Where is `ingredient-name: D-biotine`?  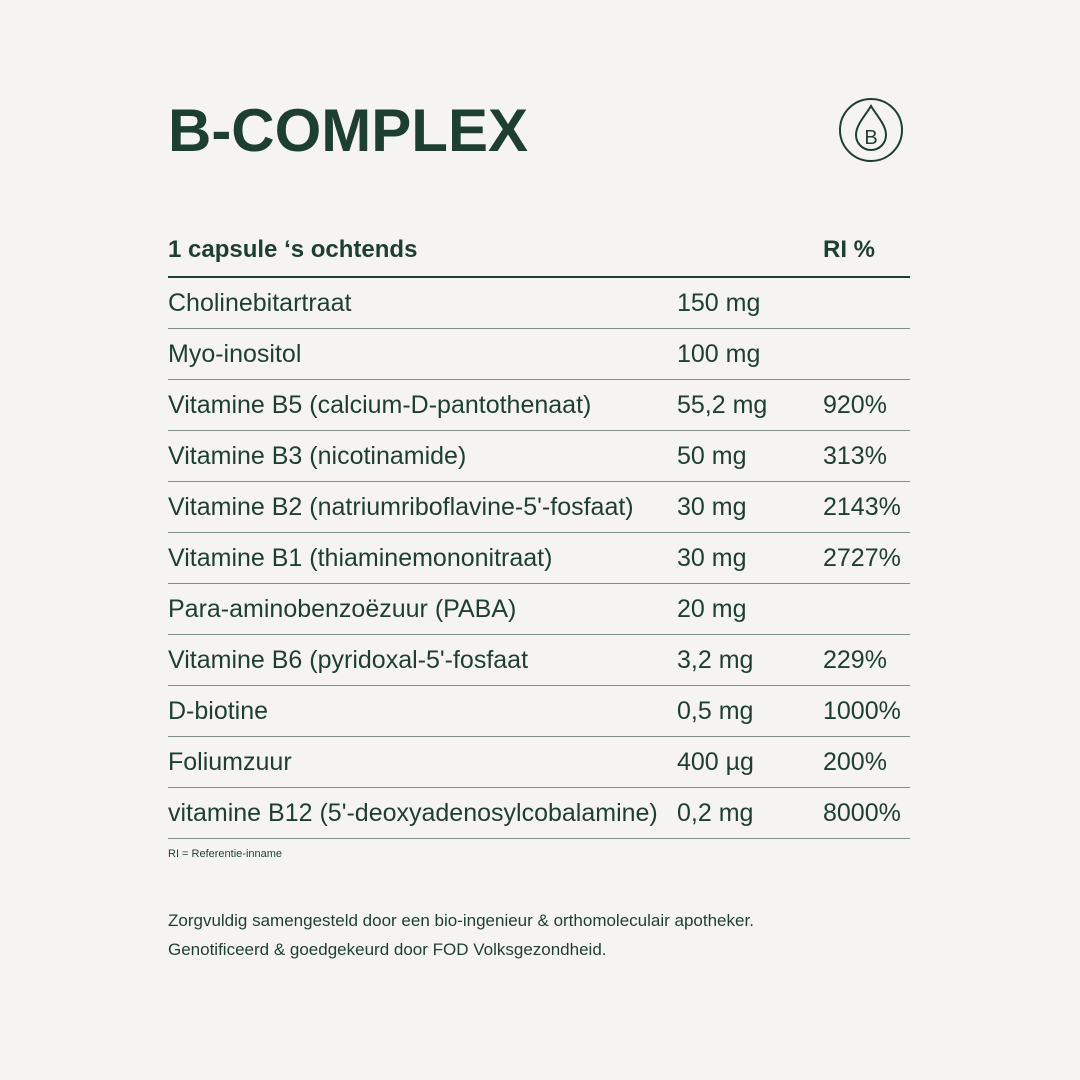
ingredient-name: D-biotine is located at coordinates (218, 711).